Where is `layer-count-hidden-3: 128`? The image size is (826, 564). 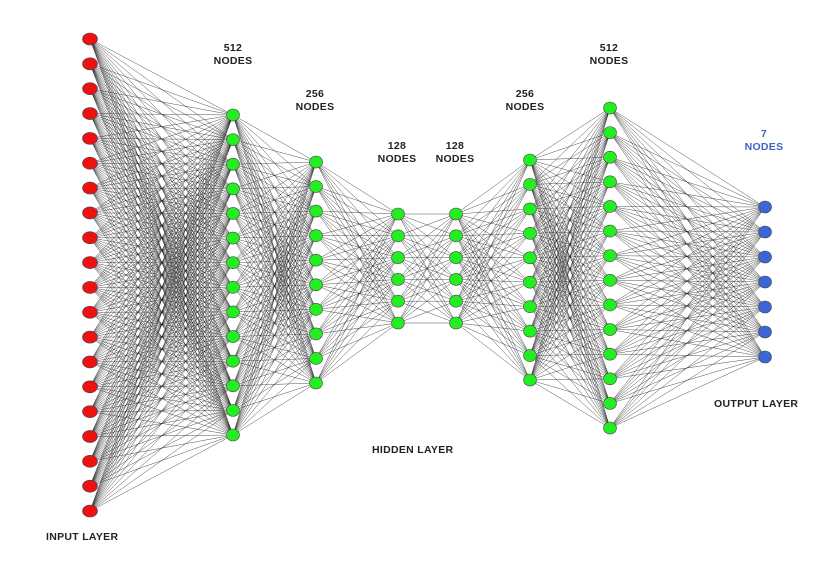 layer-count-hidden-3: 128 is located at coordinates (397, 146).